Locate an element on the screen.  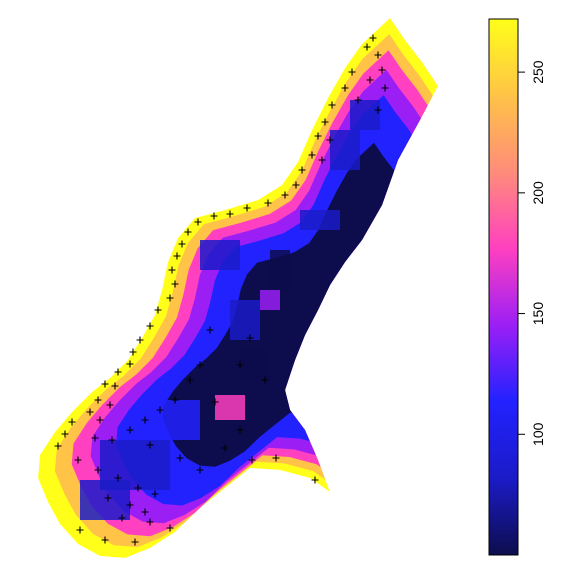
color-legend: 100 150 200 250 is located at coordinates (517, 287).